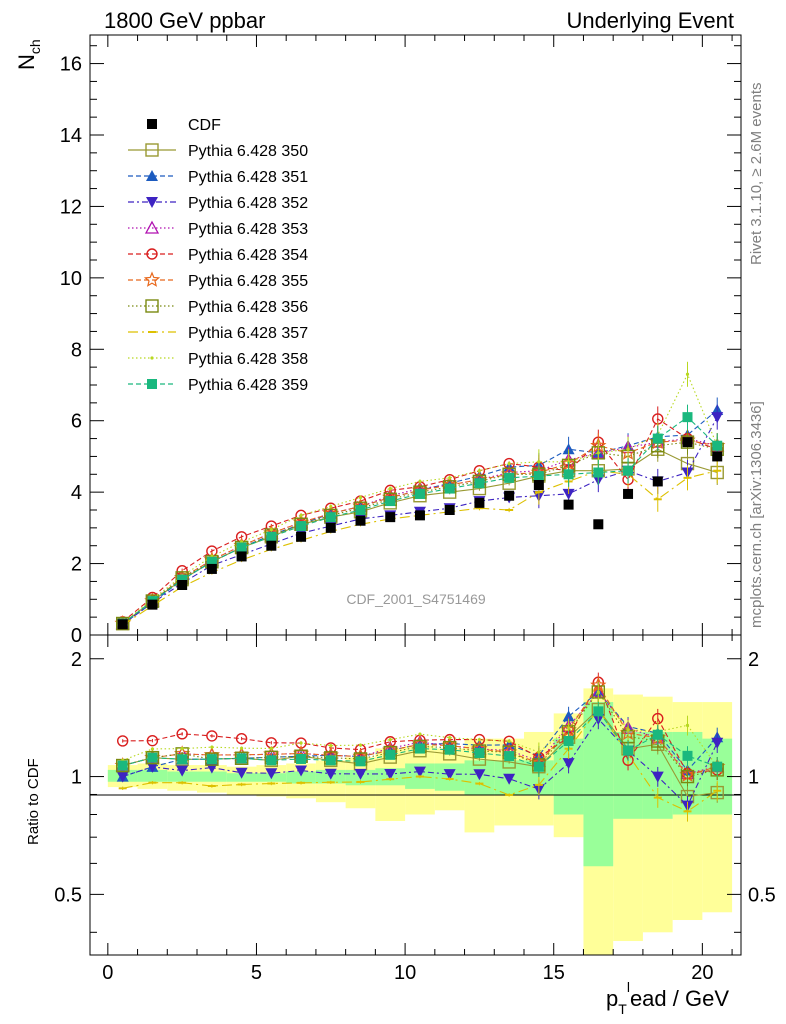  I want to click on legend-entry: Pythia 6.428 355, so click(218, 280).